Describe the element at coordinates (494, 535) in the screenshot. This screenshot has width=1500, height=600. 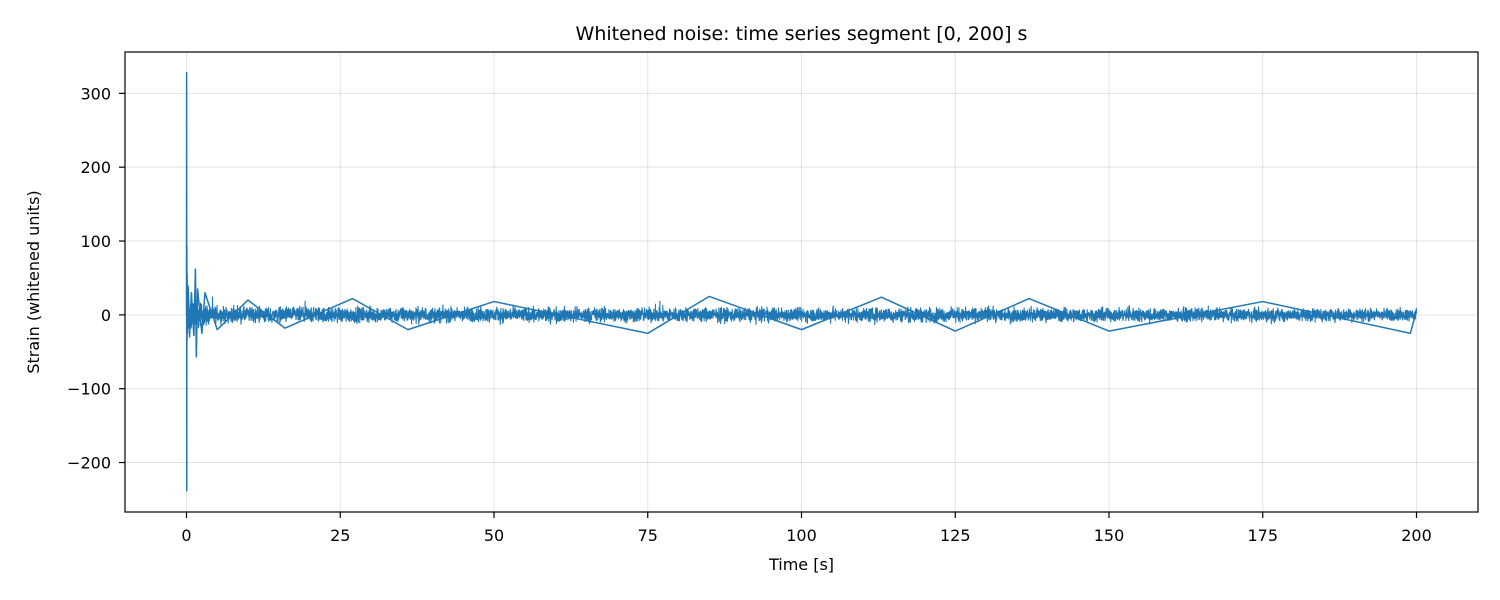
I see `x-tick-label: 50` at that location.